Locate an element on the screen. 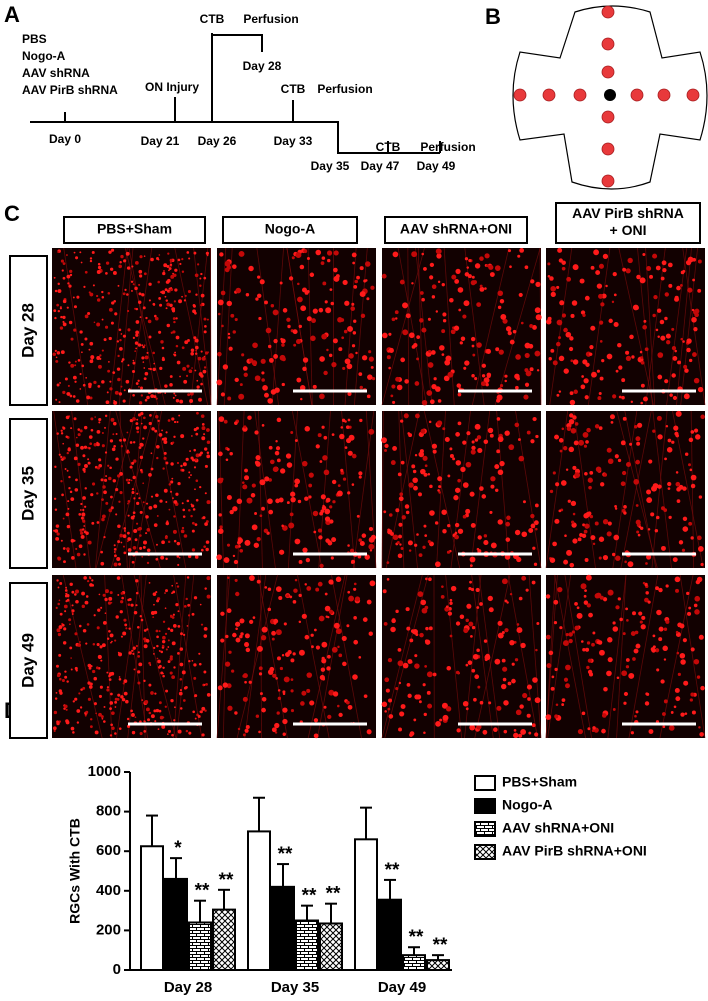  timeline-label: CTB is located at coordinates (293, 89).